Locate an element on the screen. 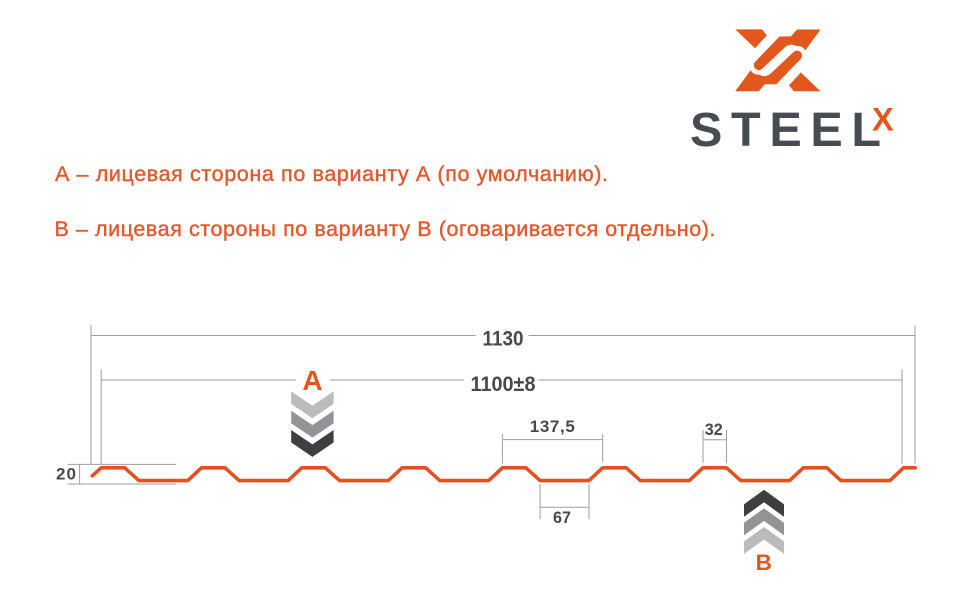  svg-text: A is located at coordinates (312, 380).